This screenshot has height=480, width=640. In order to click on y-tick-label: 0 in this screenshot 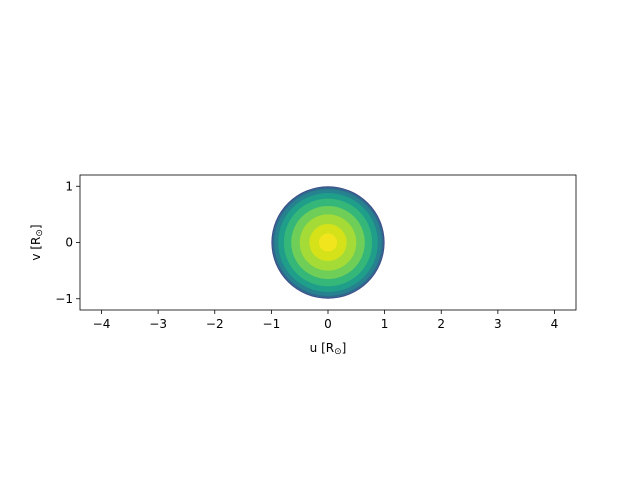, I will do `click(69, 243)`.